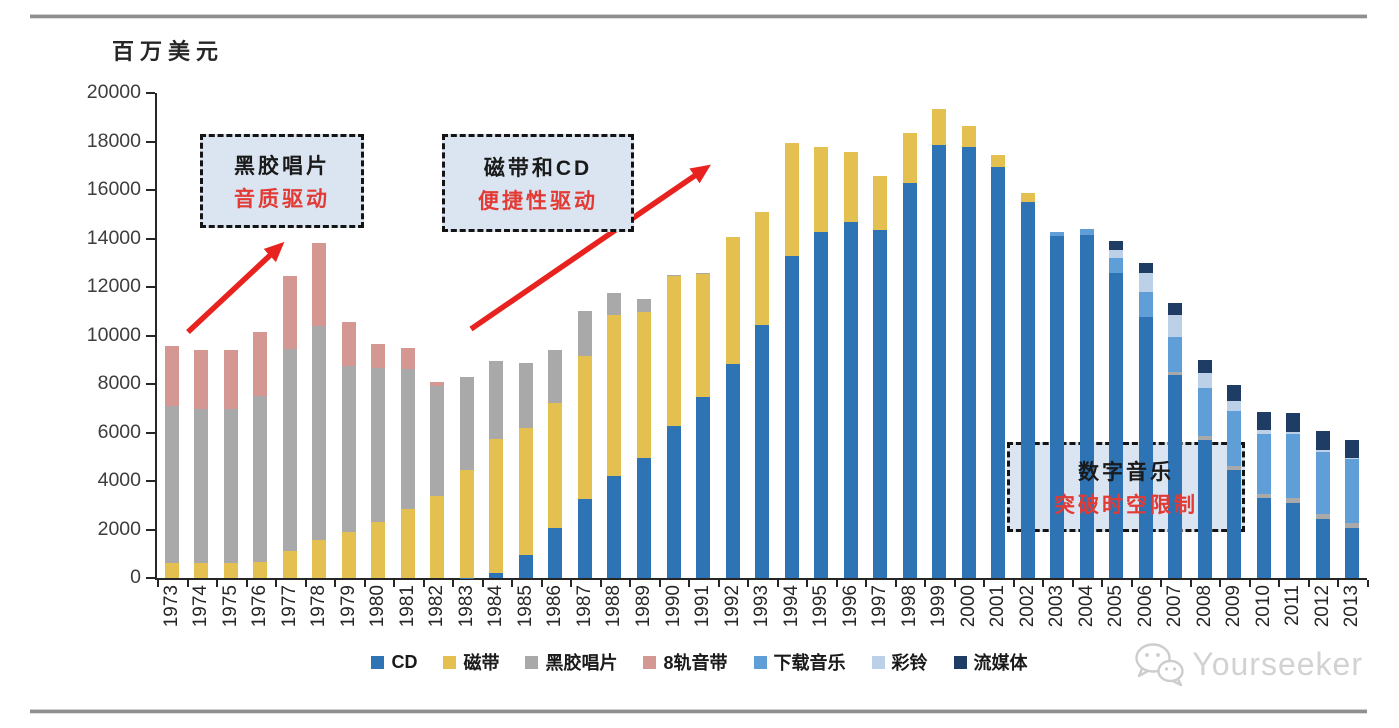 This screenshot has width=1399, height=728. What do you see at coordinates (282, 166) in the screenshot?
I see `annotation-title: 黑胶唱片` at bounding box center [282, 166].